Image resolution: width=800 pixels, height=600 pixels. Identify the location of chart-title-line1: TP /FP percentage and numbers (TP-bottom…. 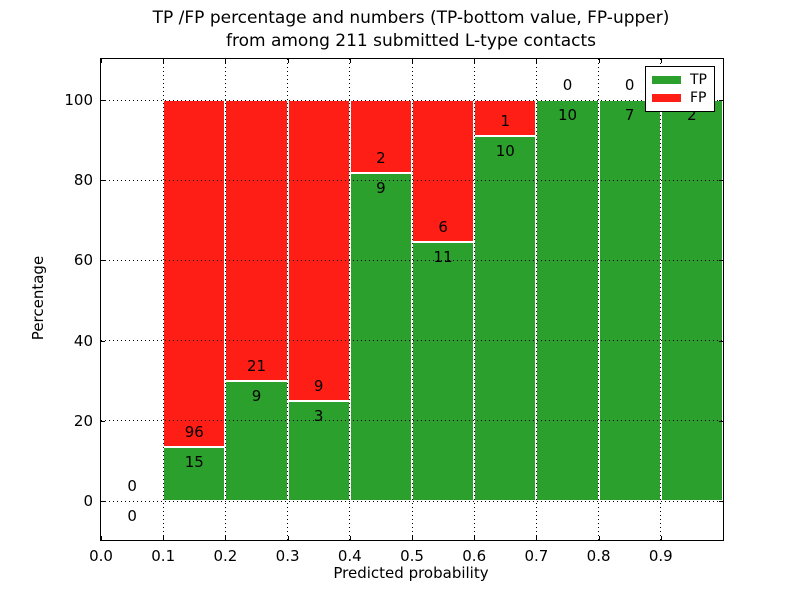
(411, 18).